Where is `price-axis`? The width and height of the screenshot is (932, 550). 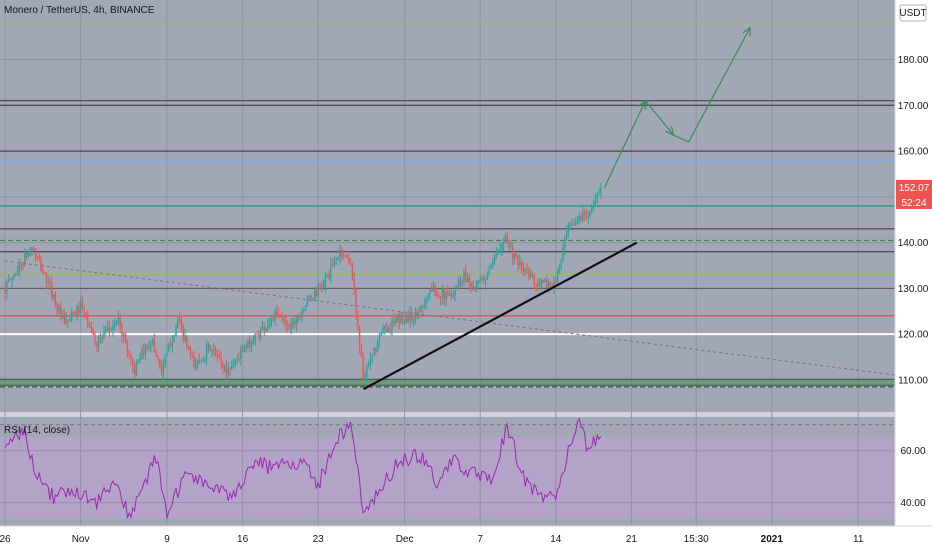
price-axis is located at coordinates (913, 263).